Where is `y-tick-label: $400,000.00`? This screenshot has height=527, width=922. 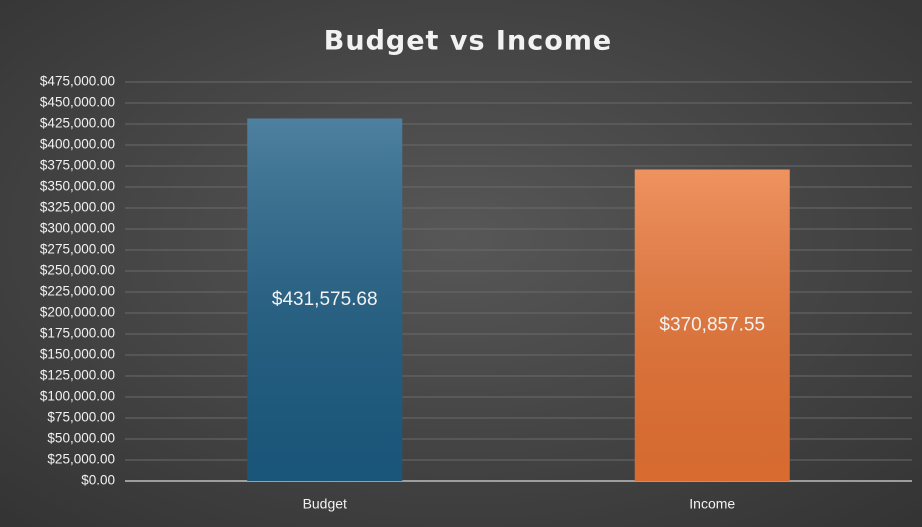
y-tick-label: $400,000.00 is located at coordinates (77, 144).